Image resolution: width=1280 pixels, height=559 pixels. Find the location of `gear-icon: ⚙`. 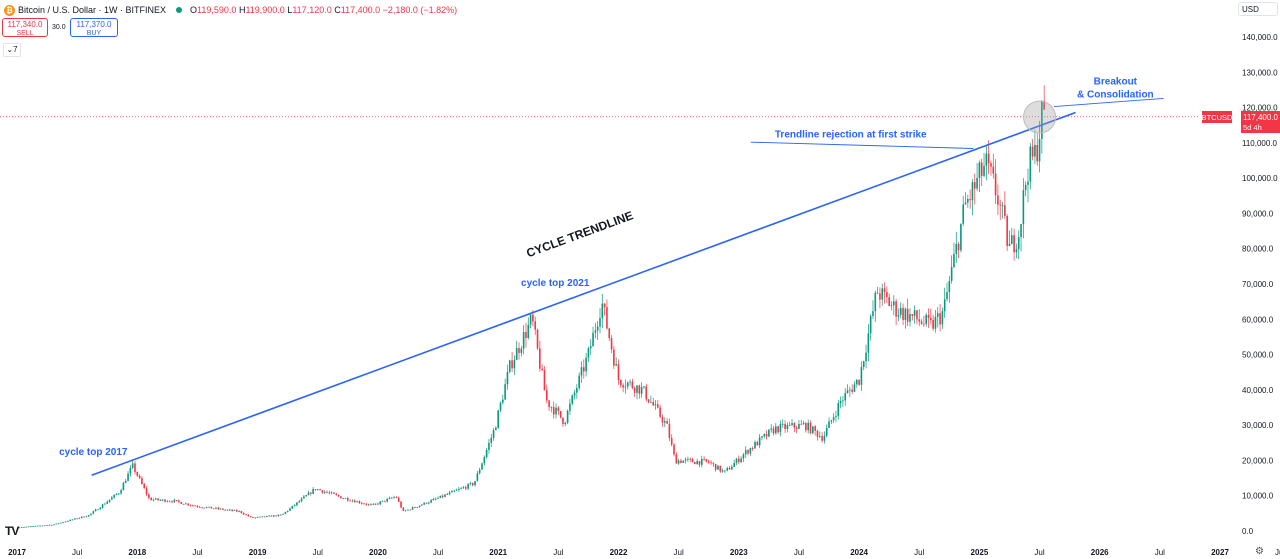

gear-icon: ⚙ is located at coordinates (1259, 551).